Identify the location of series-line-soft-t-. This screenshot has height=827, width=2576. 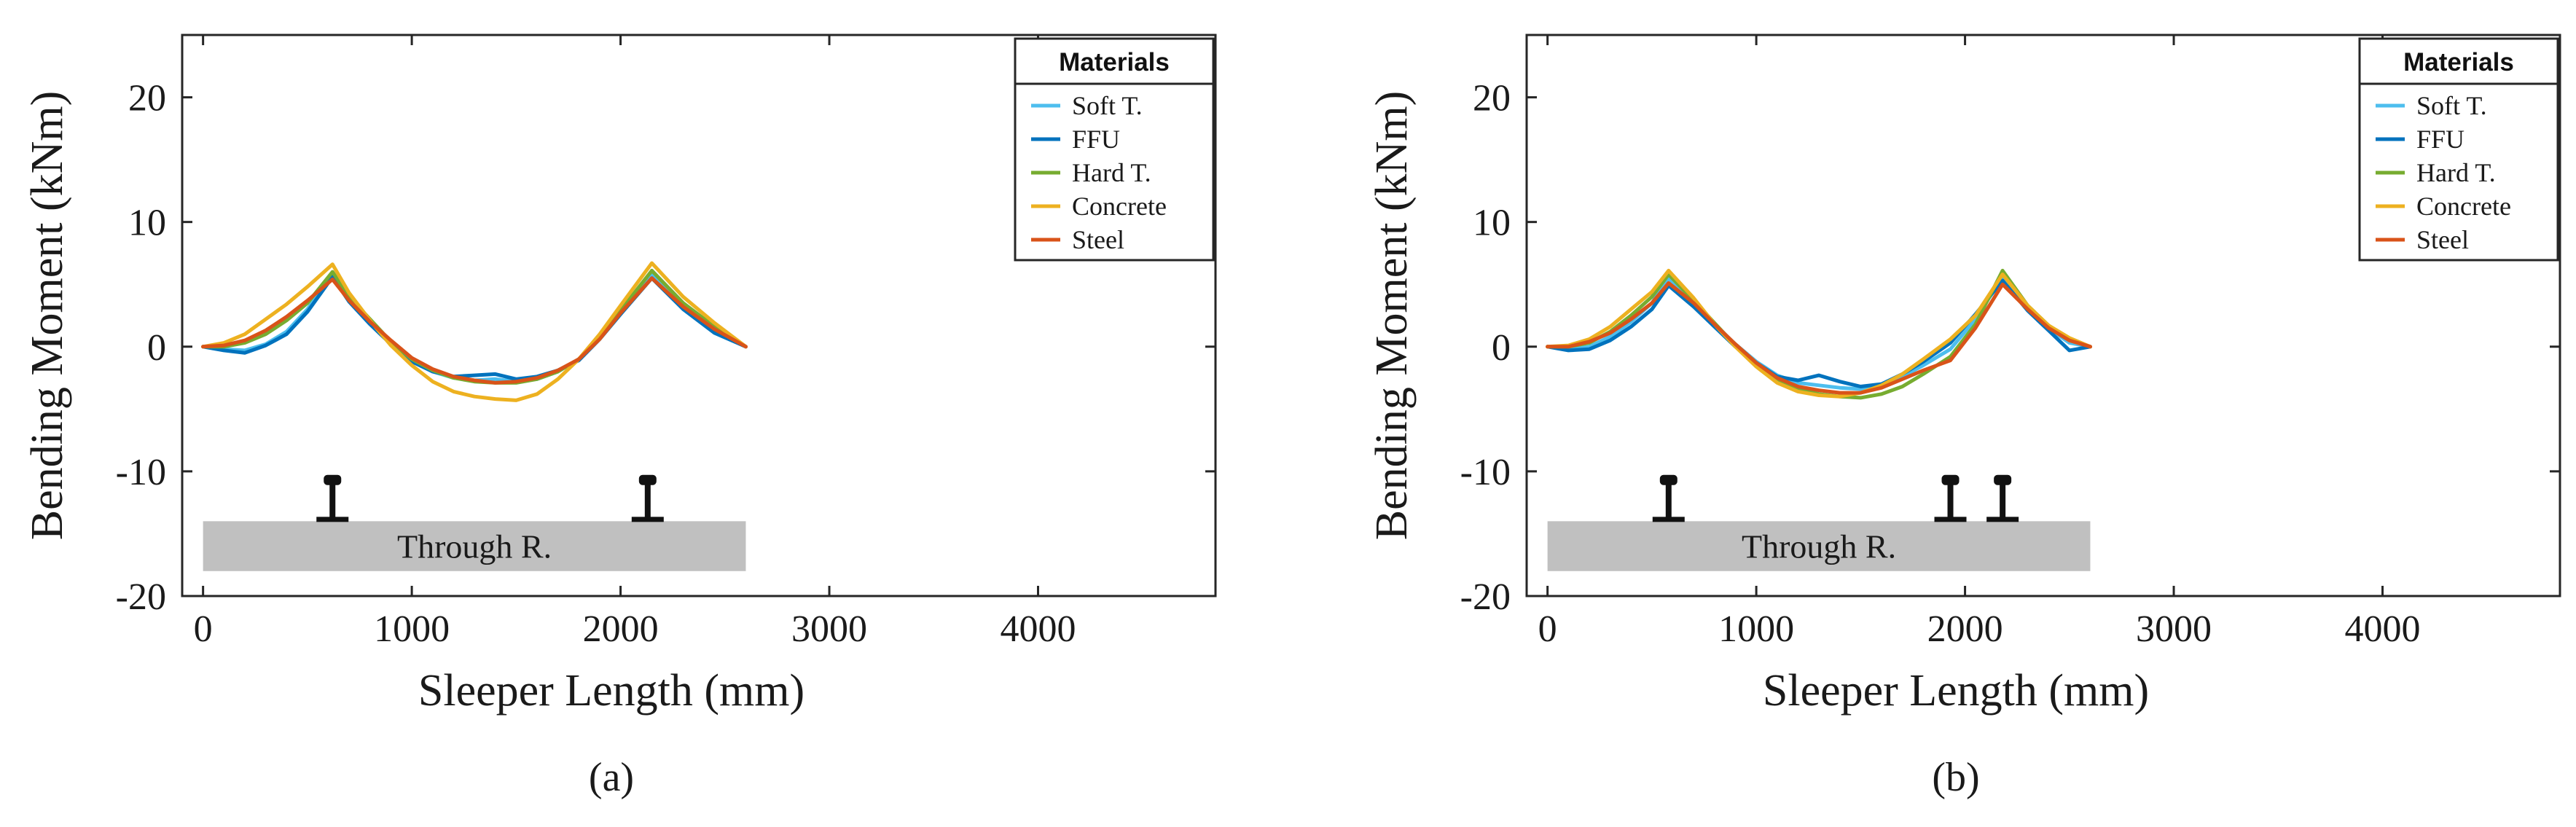
(1819, 333).